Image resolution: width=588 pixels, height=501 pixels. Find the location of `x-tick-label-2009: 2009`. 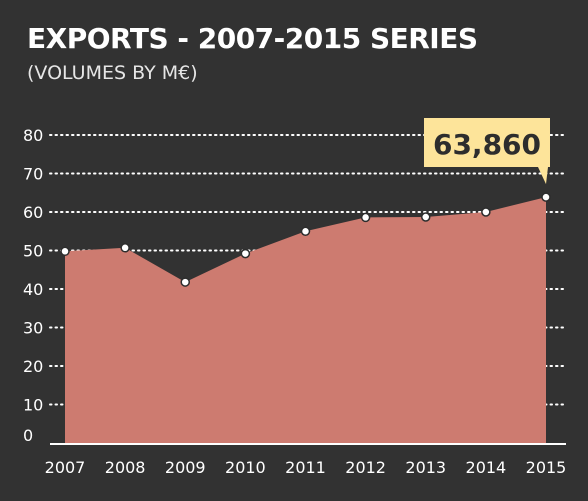

x-tick-label-2009: 2009 is located at coordinates (185, 467).